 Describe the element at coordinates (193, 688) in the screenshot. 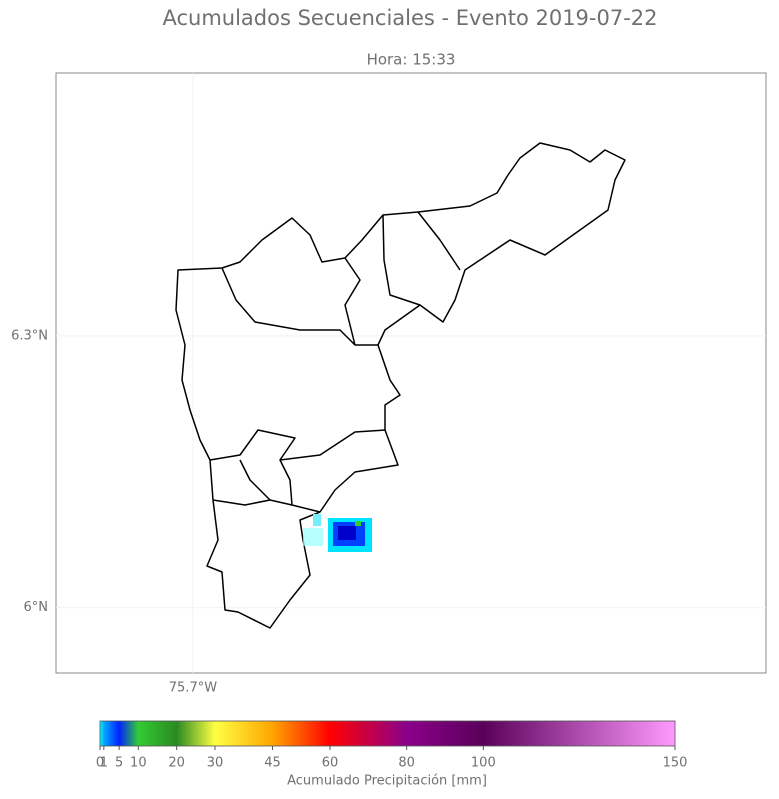

I see `x-tick-label: 75.7°W` at that location.